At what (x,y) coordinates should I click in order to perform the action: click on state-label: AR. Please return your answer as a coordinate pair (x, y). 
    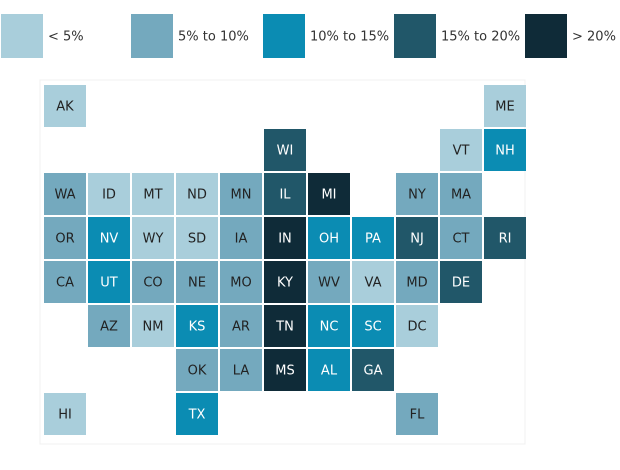
    Looking at the image, I should click on (241, 327).